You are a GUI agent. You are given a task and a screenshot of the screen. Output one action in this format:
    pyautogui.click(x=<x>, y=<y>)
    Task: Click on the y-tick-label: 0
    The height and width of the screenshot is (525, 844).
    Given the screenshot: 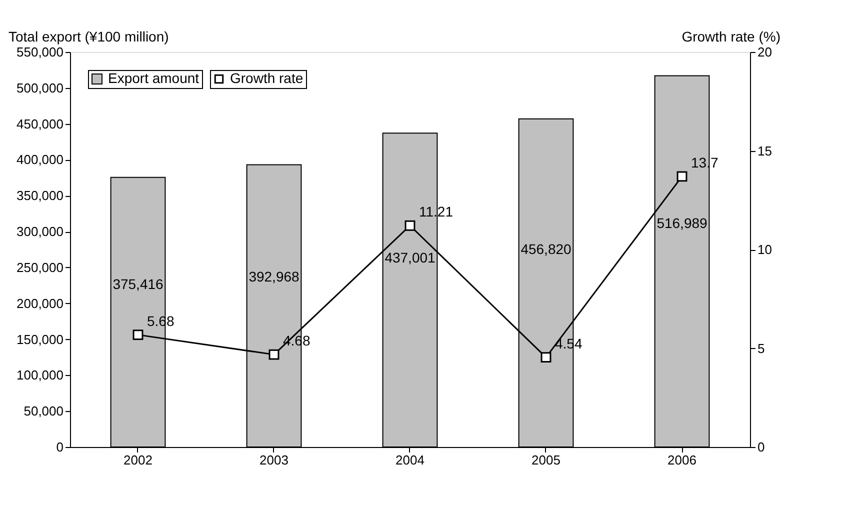 What is the action you would take?
    pyautogui.click(x=60, y=447)
    